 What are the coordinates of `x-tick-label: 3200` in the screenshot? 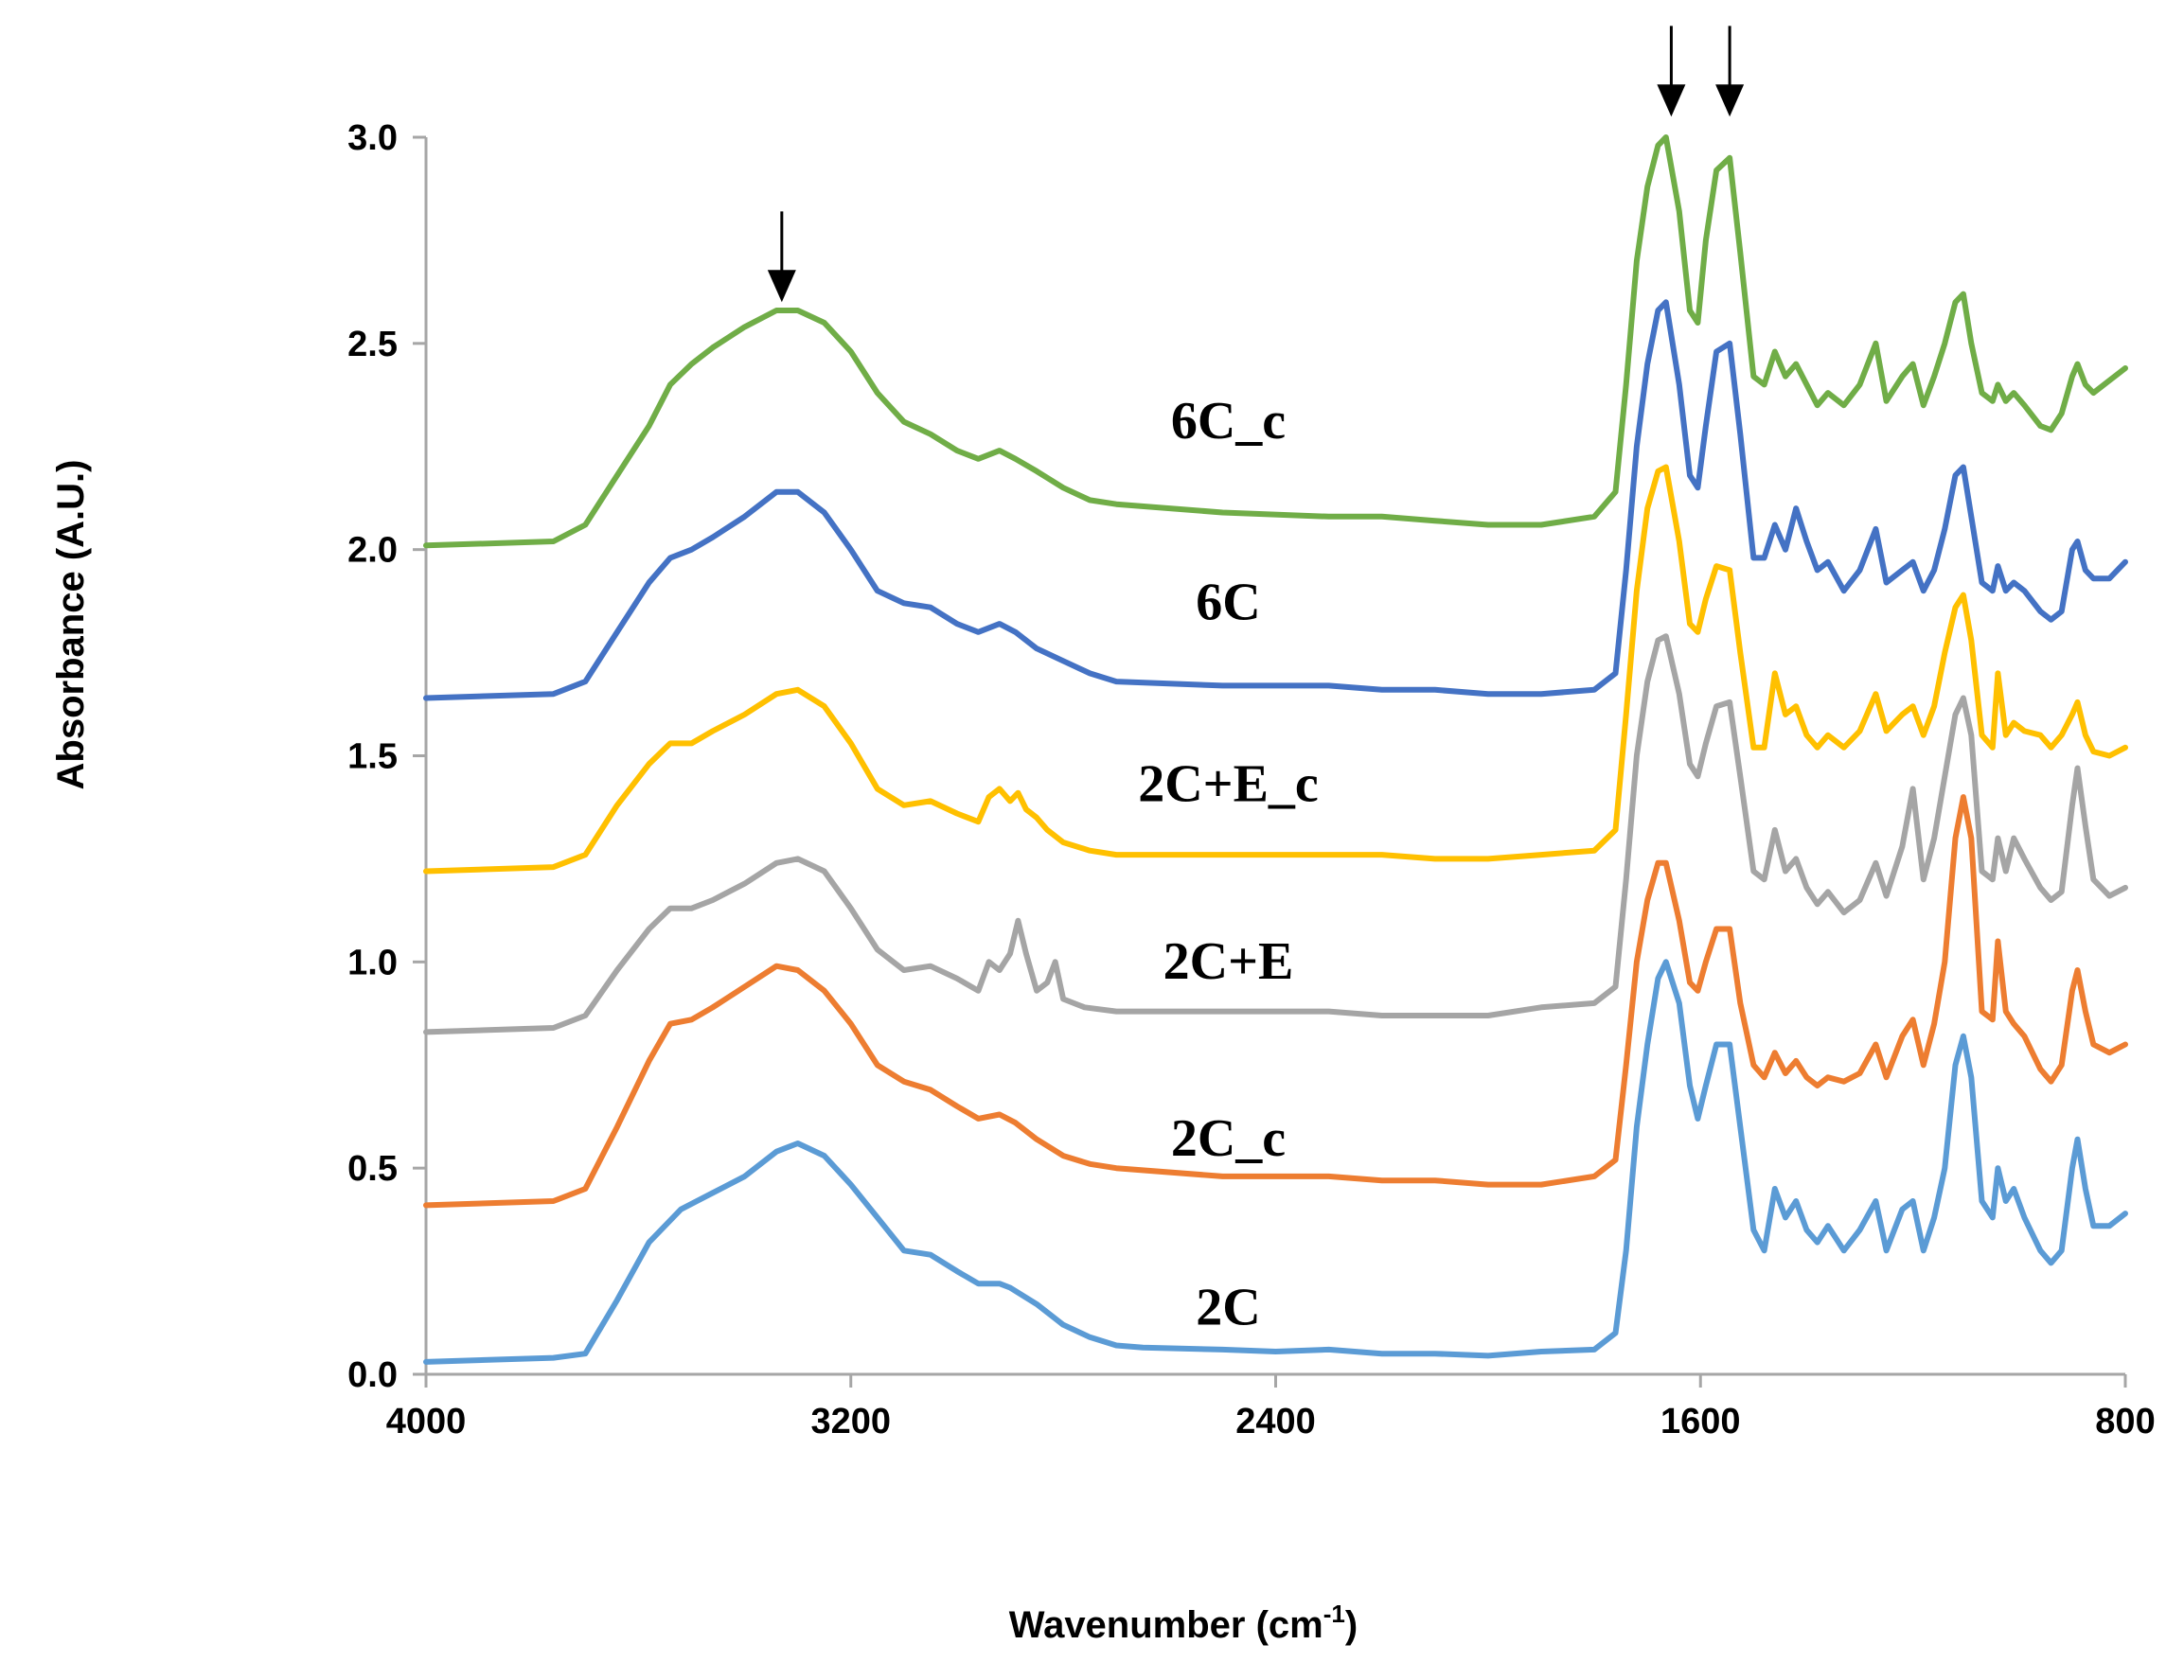 It's located at (850, 1421).